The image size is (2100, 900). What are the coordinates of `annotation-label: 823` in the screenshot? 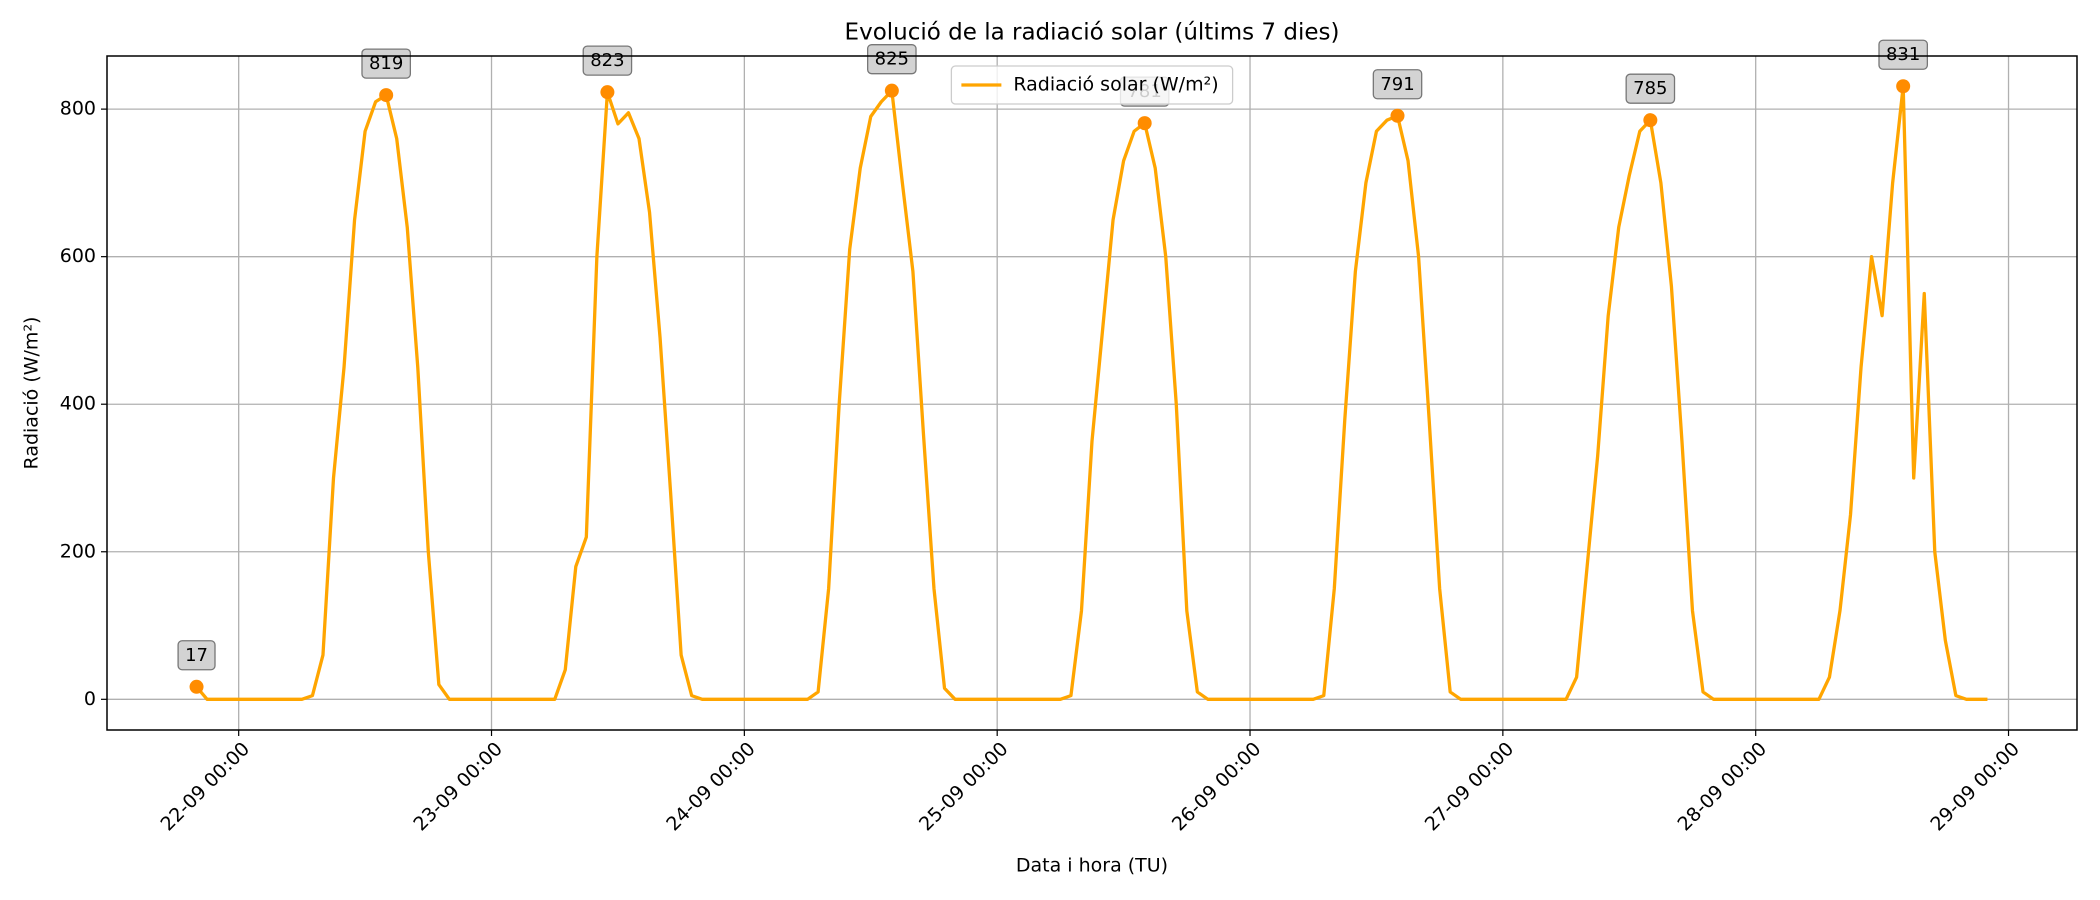 It's located at (607, 60).